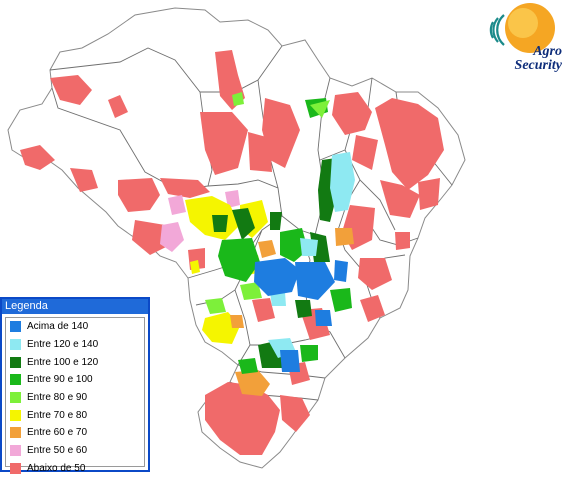  I want to click on legend-item-label: Entre 90 e 100, so click(60, 379).